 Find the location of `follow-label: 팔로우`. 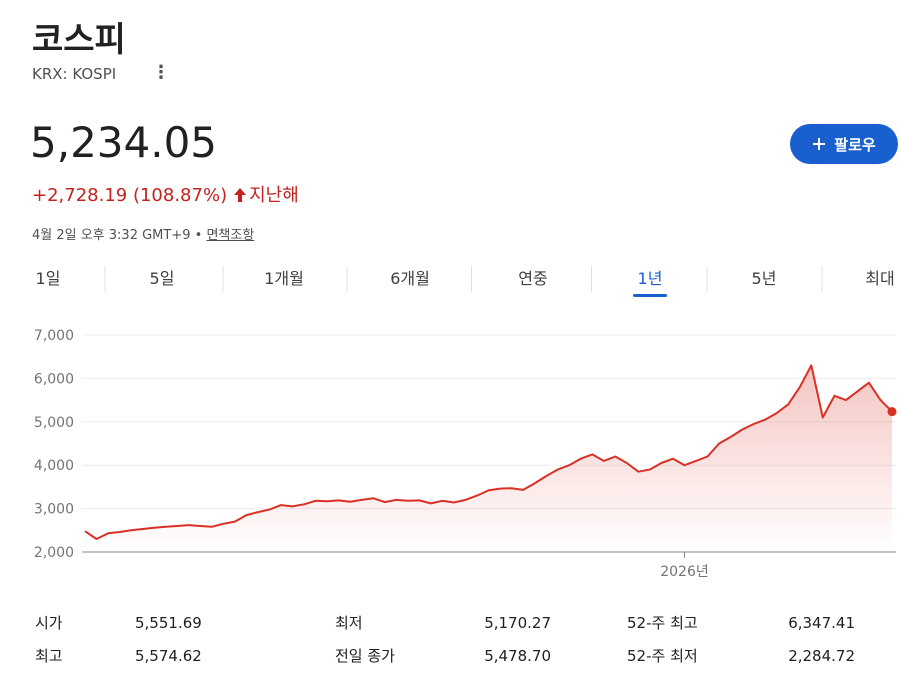

follow-label: 팔로우 is located at coordinates (855, 144).